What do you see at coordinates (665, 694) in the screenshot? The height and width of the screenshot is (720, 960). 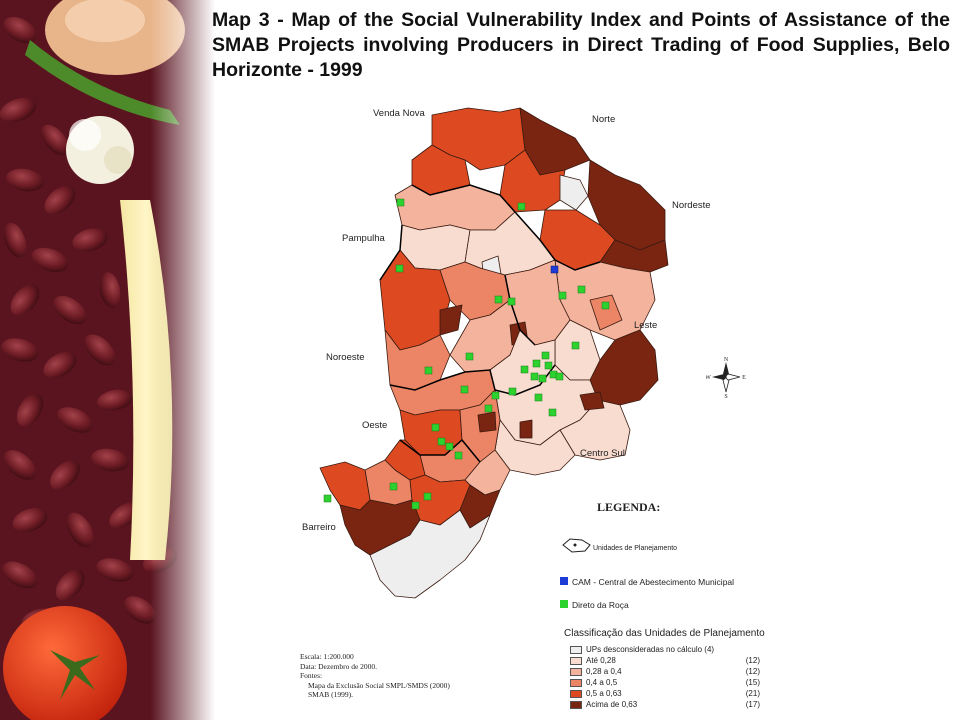 I see `classification-row: 0,5 a 0,63 (21)` at bounding box center [665, 694].